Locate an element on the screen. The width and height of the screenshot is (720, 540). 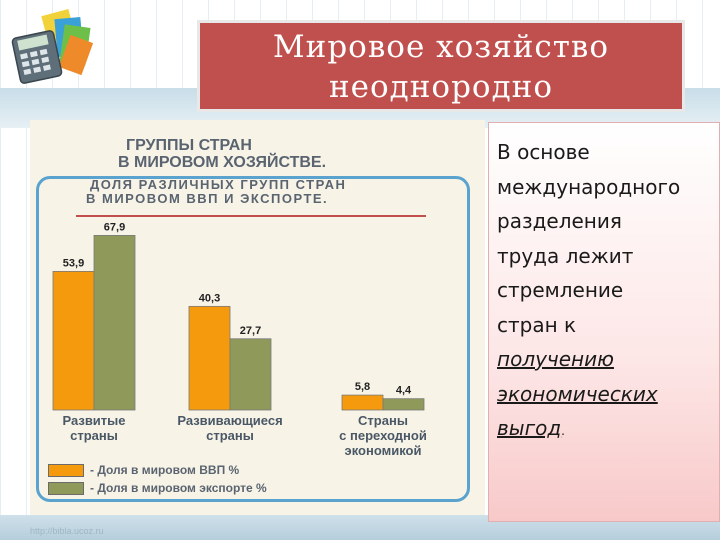
data-label-gdp-3: 5,8 is located at coordinates (362, 387).